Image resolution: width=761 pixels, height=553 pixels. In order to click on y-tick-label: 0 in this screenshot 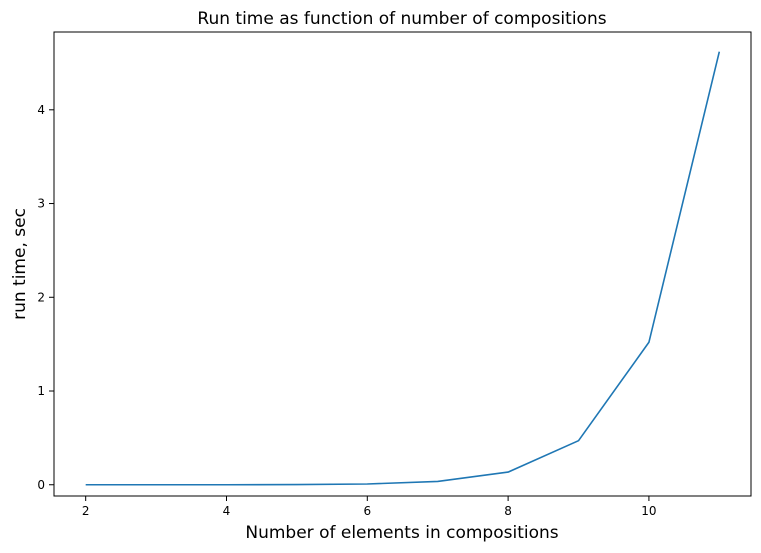, I will do `click(41, 485)`.